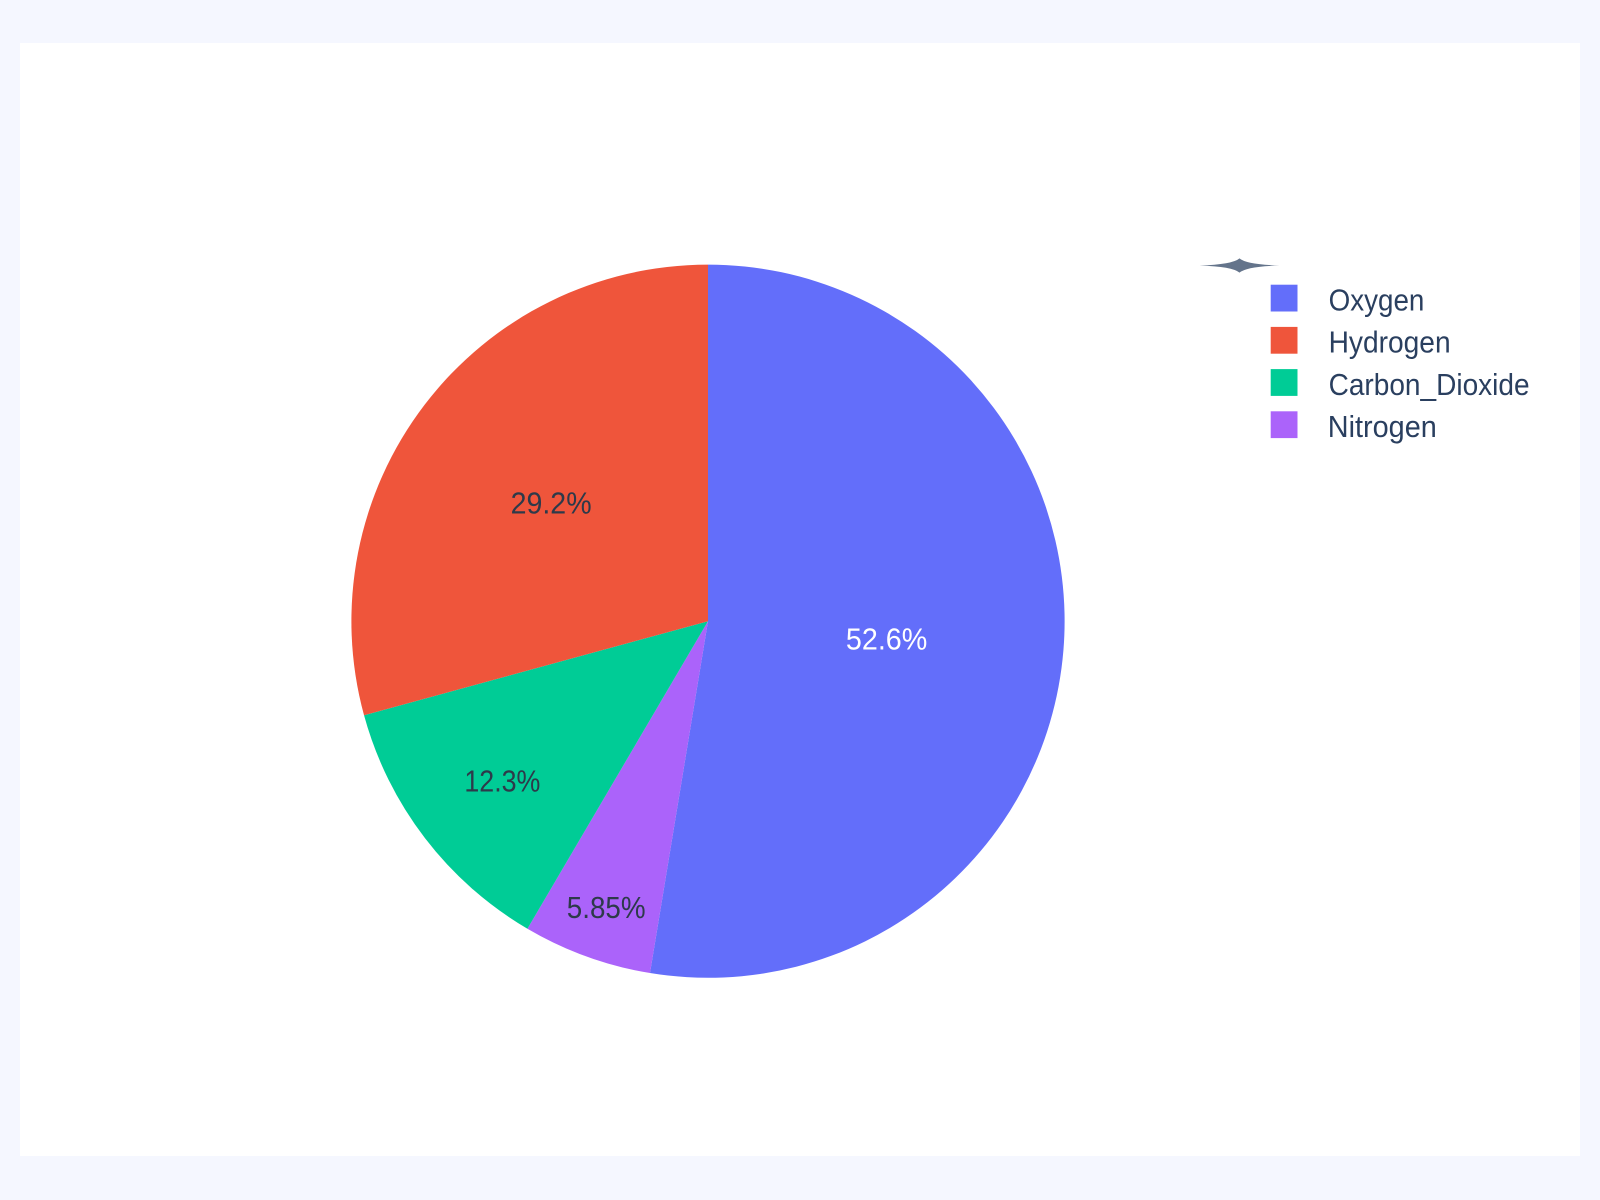  Describe the element at coordinates (551, 504) in the screenshot. I see `svg-text: 29.2%` at that location.